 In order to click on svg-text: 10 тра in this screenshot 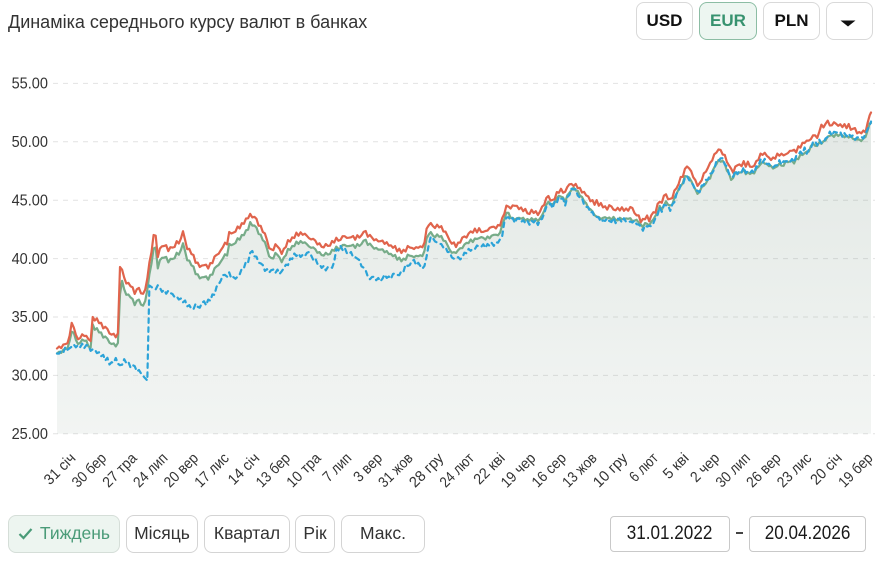, I will do `click(304, 470)`.